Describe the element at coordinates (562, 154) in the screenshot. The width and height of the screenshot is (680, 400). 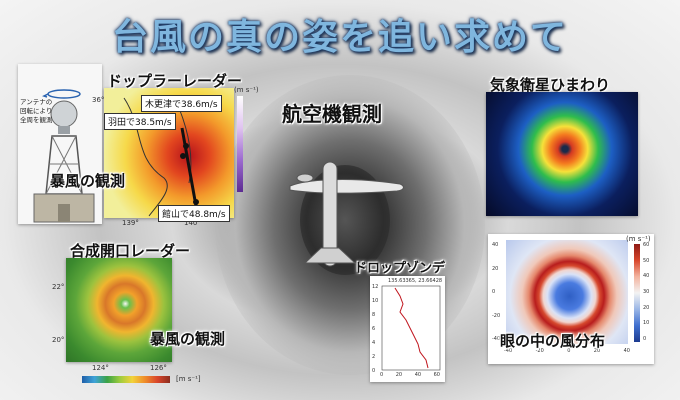
I see `himawari-satellite-image` at that location.